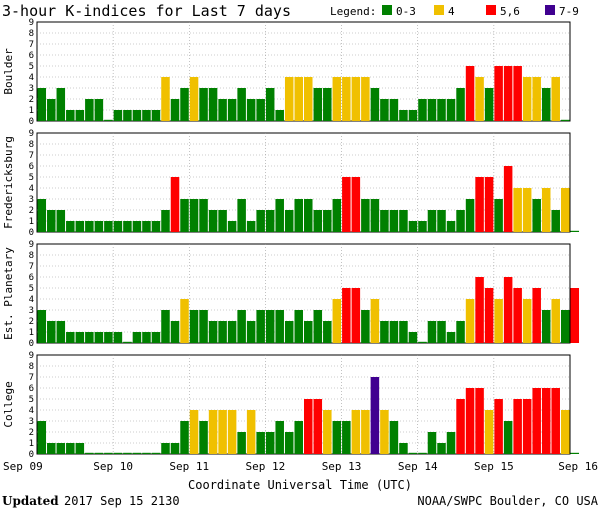  What do you see at coordinates (507, 501) in the screenshot?
I see `credit-text: NOAA/SWPC Boulder, CO USA` at bounding box center [507, 501].